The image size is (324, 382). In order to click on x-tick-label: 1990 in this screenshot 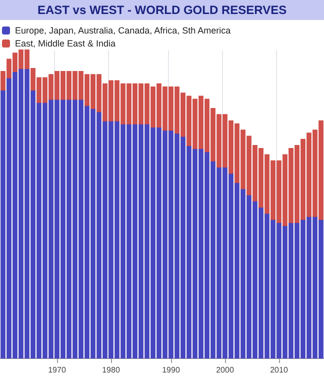, I will do `click(171, 370)`.